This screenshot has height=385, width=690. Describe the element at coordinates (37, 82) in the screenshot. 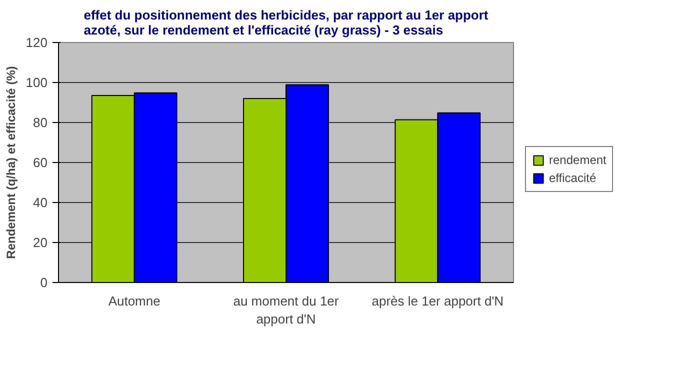

I see `y-tick-label: 100` at that location.